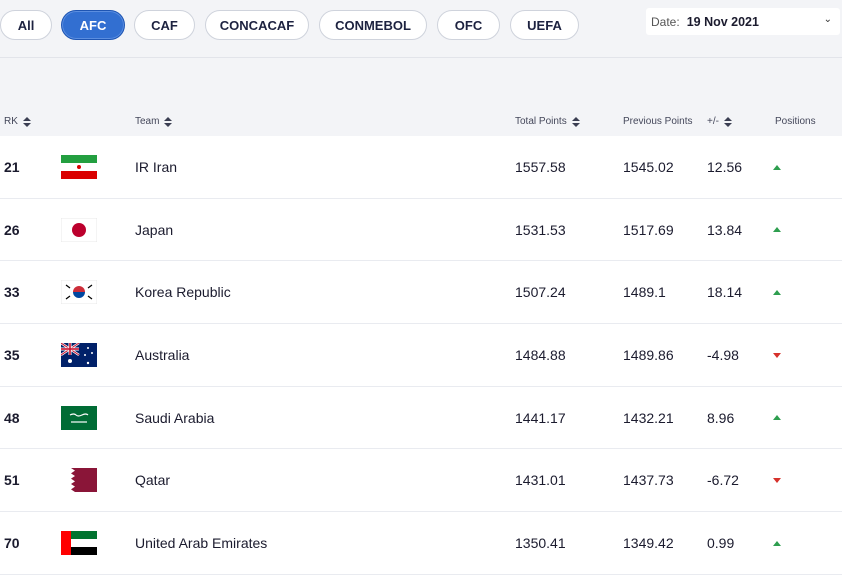  I want to click on australia-flag-icon, so click(79, 355).